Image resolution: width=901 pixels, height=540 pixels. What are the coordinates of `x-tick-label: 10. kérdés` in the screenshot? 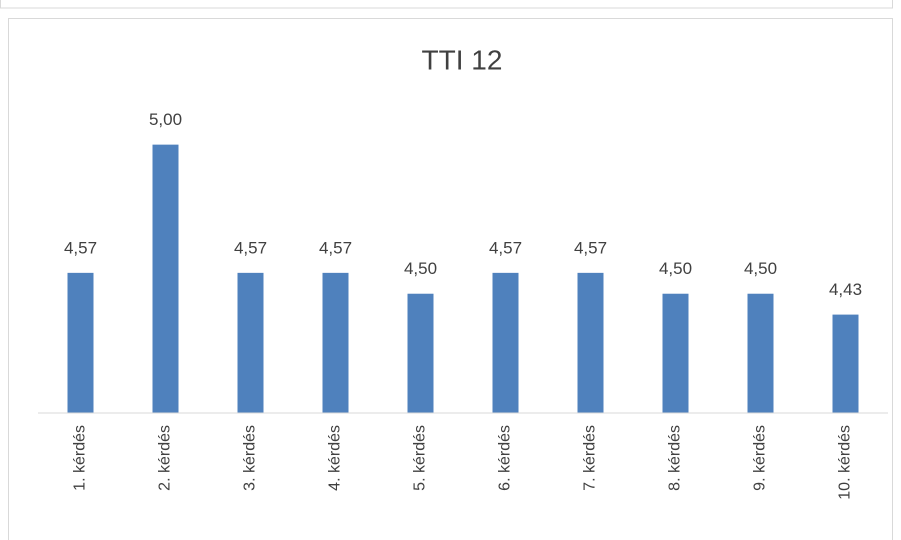 It's located at (845, 462).